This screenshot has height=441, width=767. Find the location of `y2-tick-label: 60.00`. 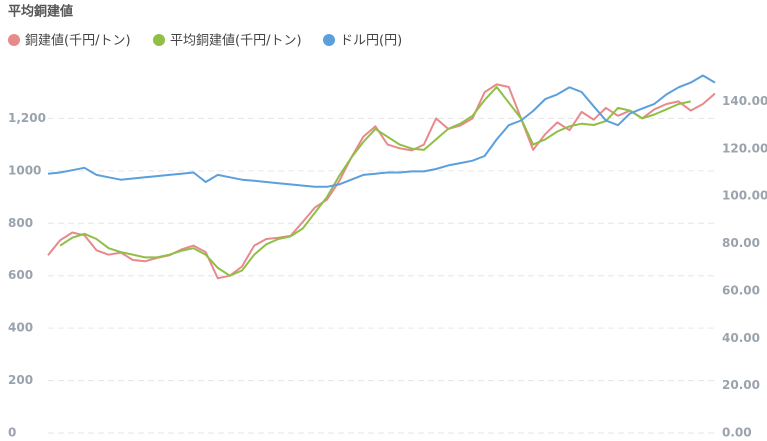

y2-tick-label: 60.00 is located at coordinates (741, 290).